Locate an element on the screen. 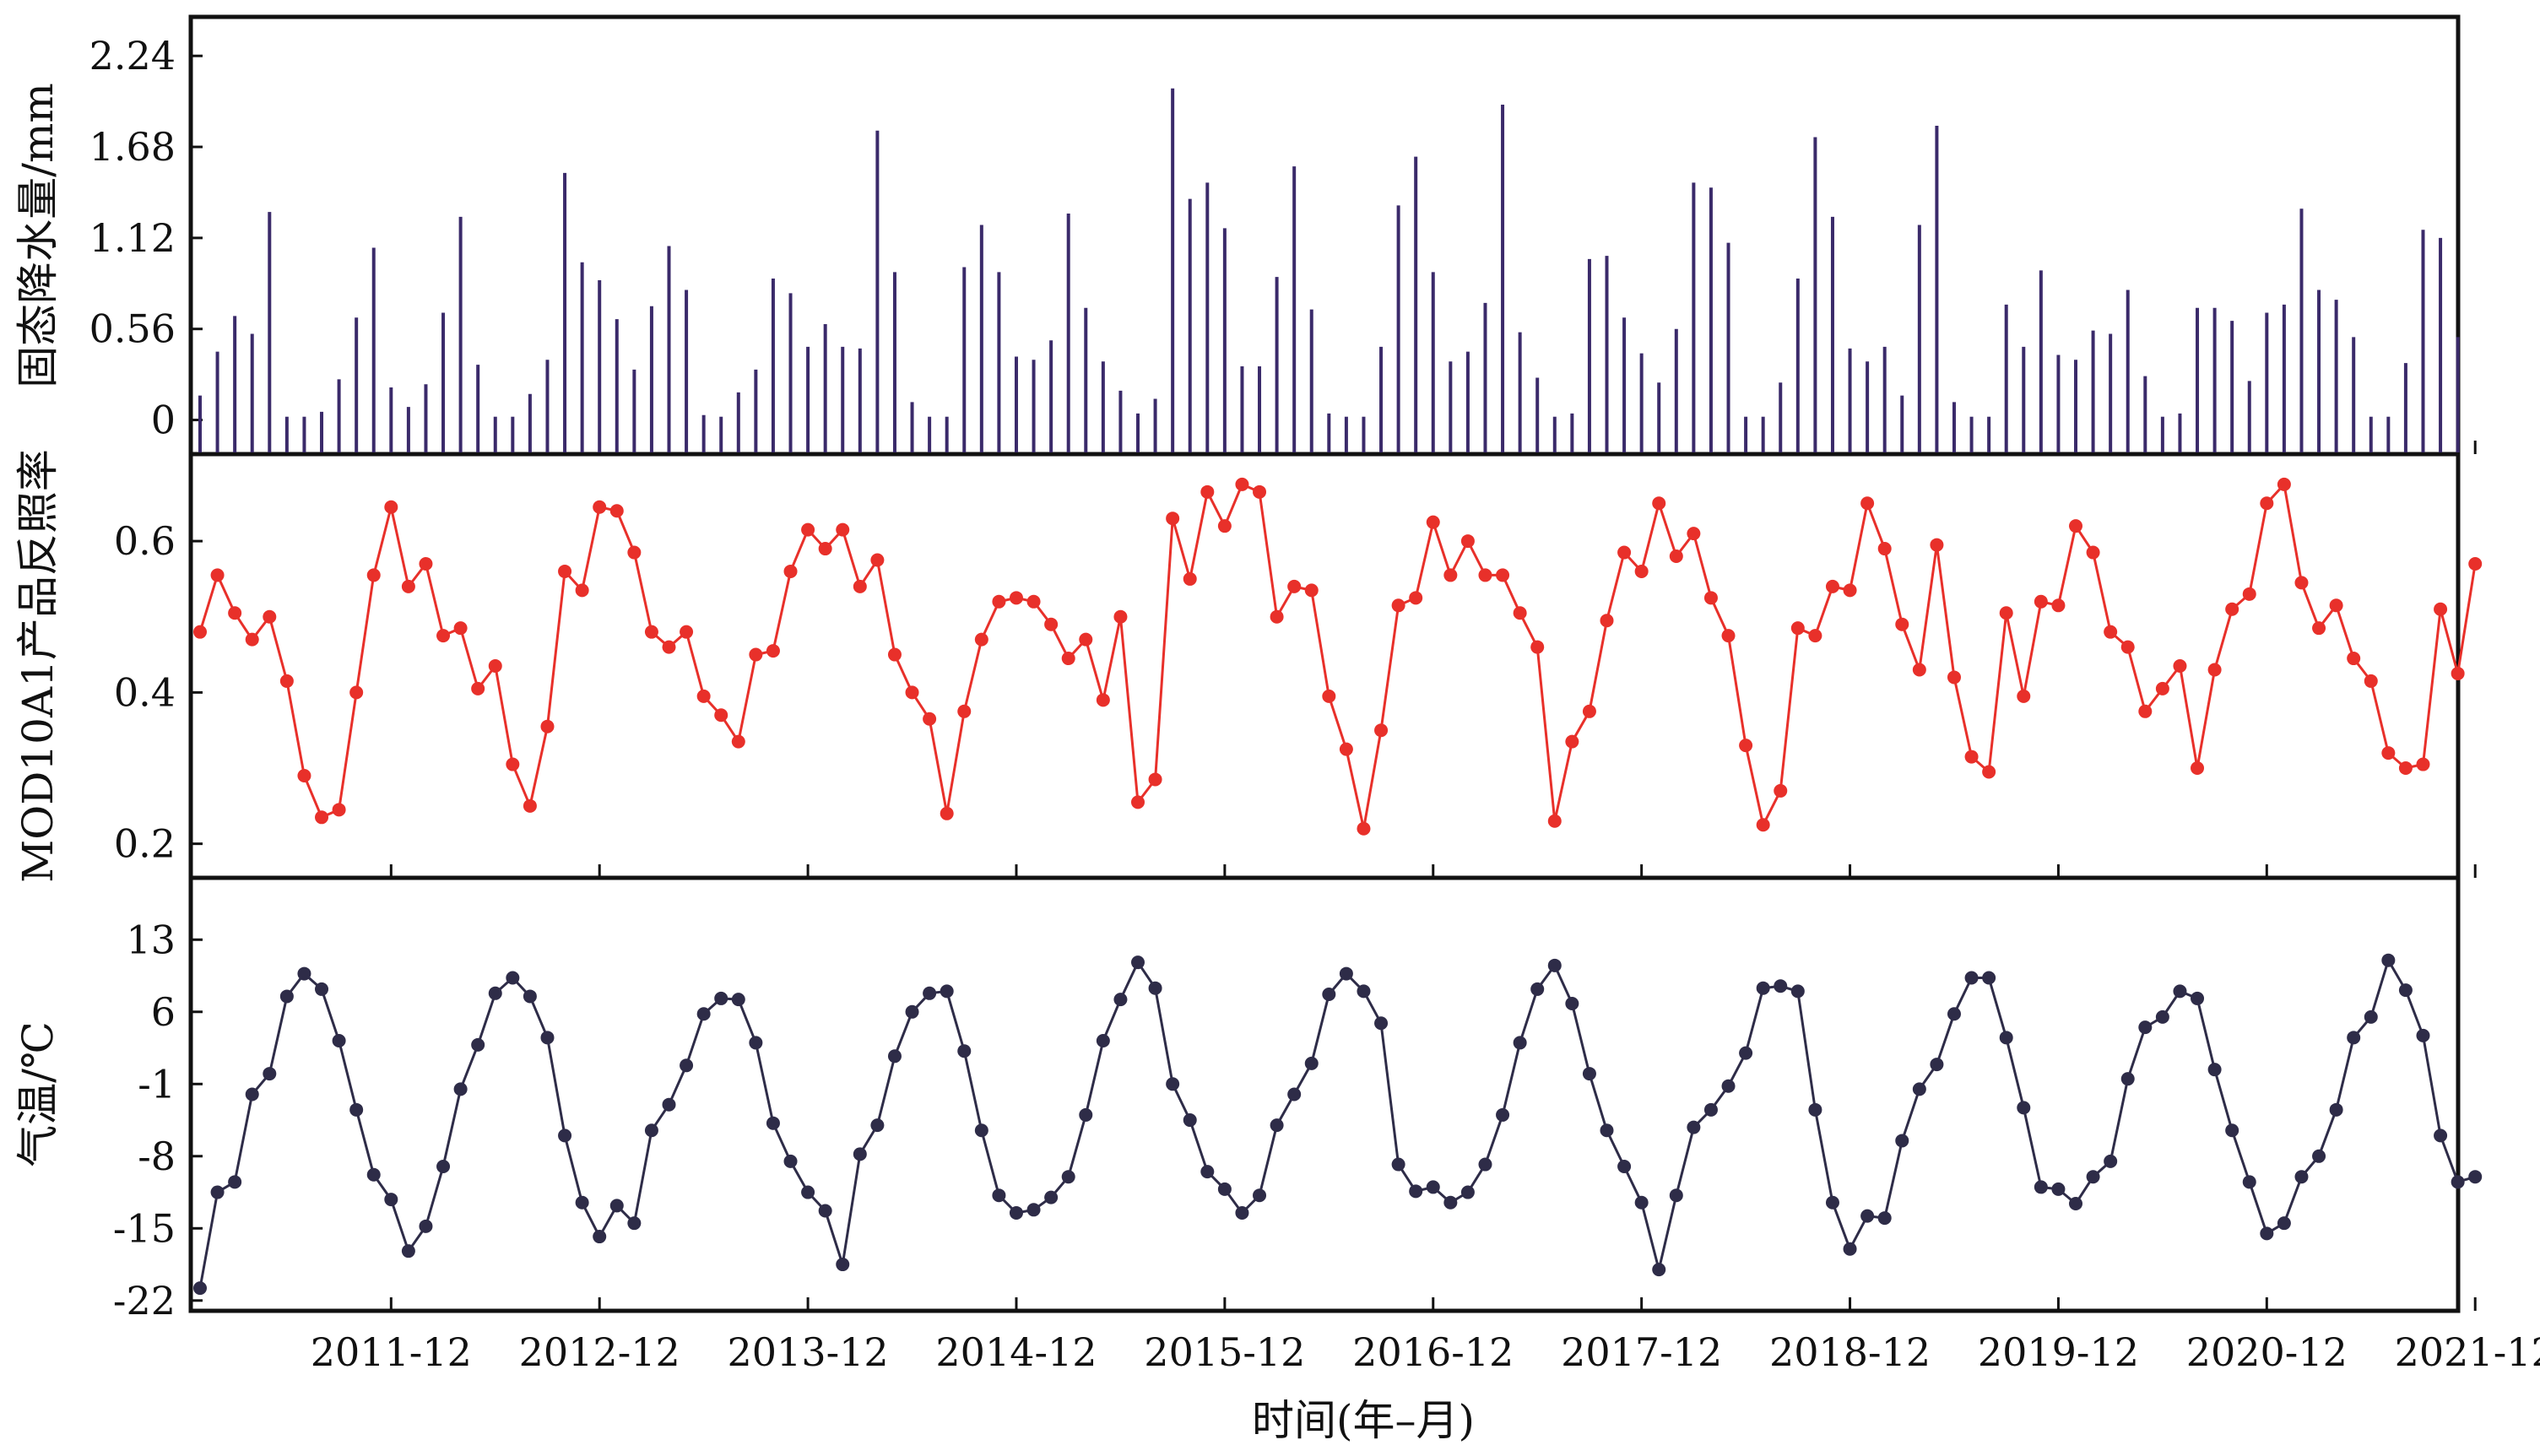 The width and height of the screenshot is (2540, 1456). y-tick-label: -1 is located at coordinates (157, 1084).